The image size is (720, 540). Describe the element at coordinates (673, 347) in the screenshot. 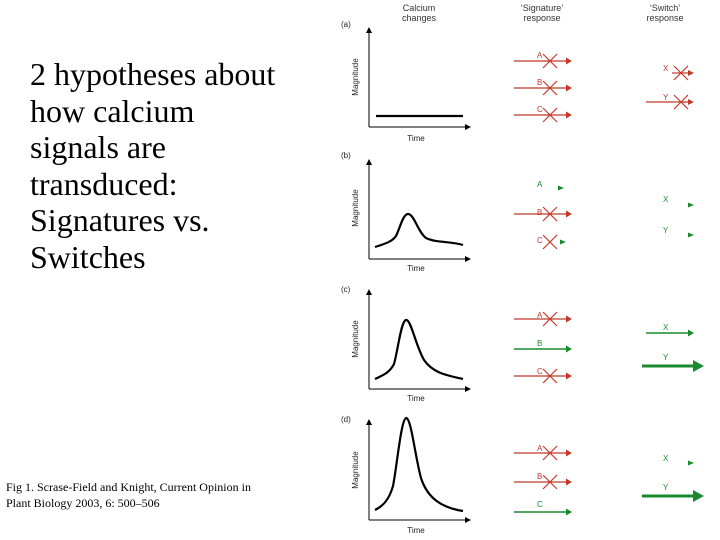

I see `switch-responses-c: X Y` at that location.